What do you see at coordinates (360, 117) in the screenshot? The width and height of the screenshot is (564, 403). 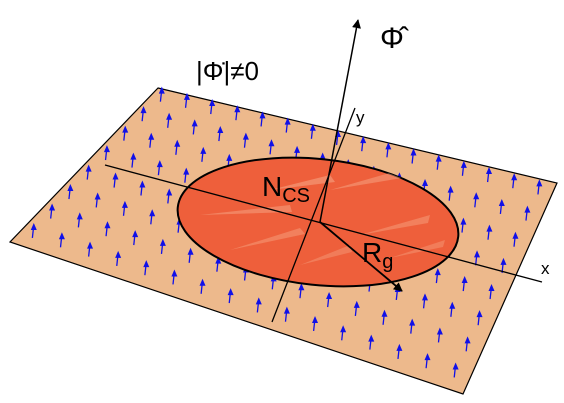 I see `y-axis-label: y` at bounding box center [360, 117].